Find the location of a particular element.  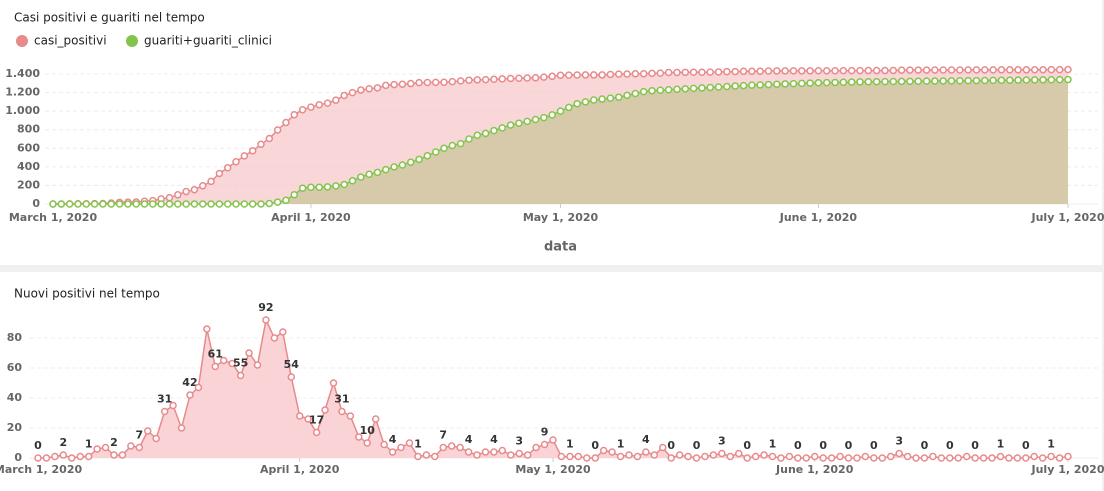

data-label: 92 is located at coordinates (265, 307).